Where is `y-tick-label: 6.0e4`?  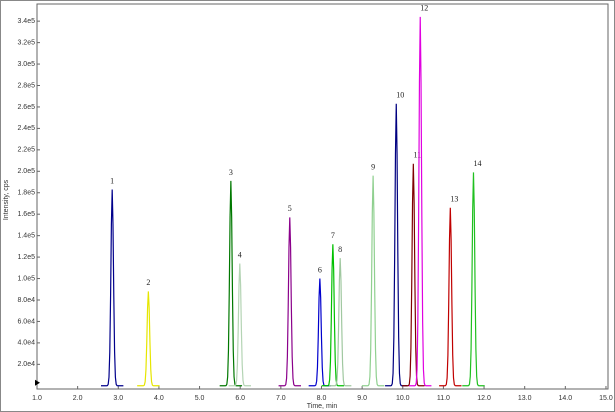 y-tick-label: 6.0e4 is located at coordinates (26, 321).